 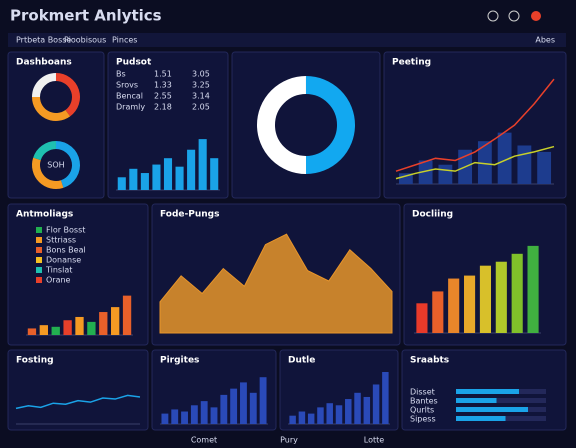 What do you see at coordinates (78, 390) in the screenshot?
I see `panel` at bounding box center [78, 390].